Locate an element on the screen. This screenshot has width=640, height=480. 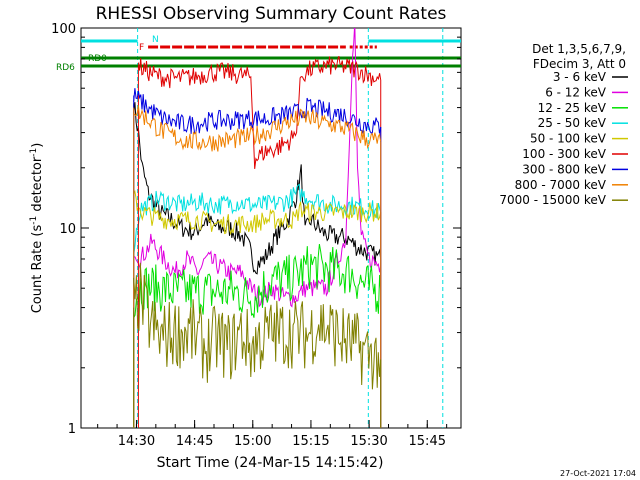
y-tick-label: 1 is located at coordinates (72, 429).